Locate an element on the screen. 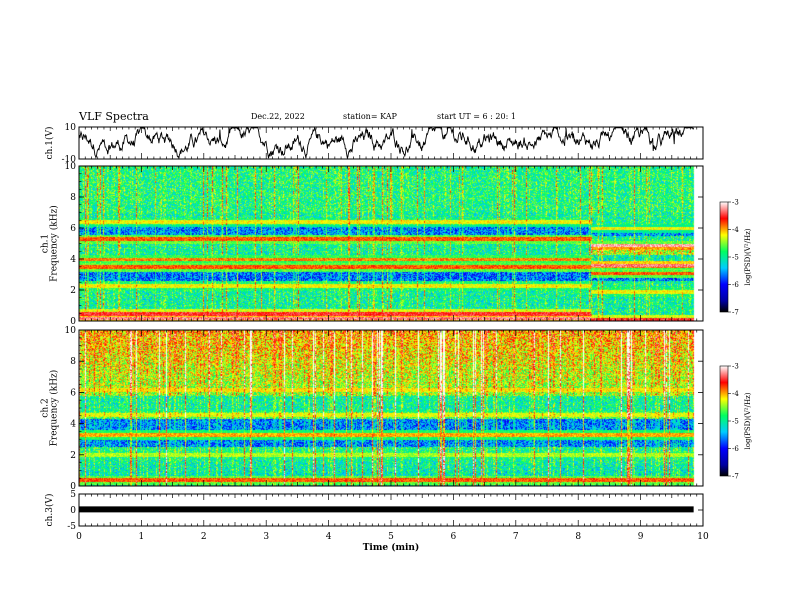 This screenshot has height=612, width=792. ch2-colorbar is located at coordinates (724, 421).